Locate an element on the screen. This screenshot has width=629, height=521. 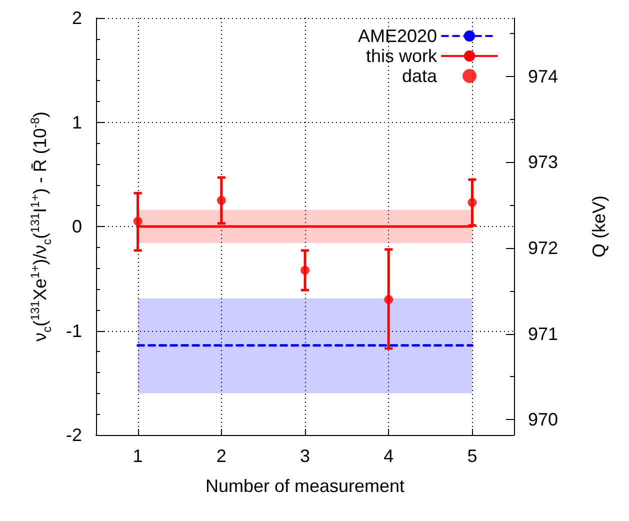
x-tick-label: 3 is located at coordinates (305, 456).